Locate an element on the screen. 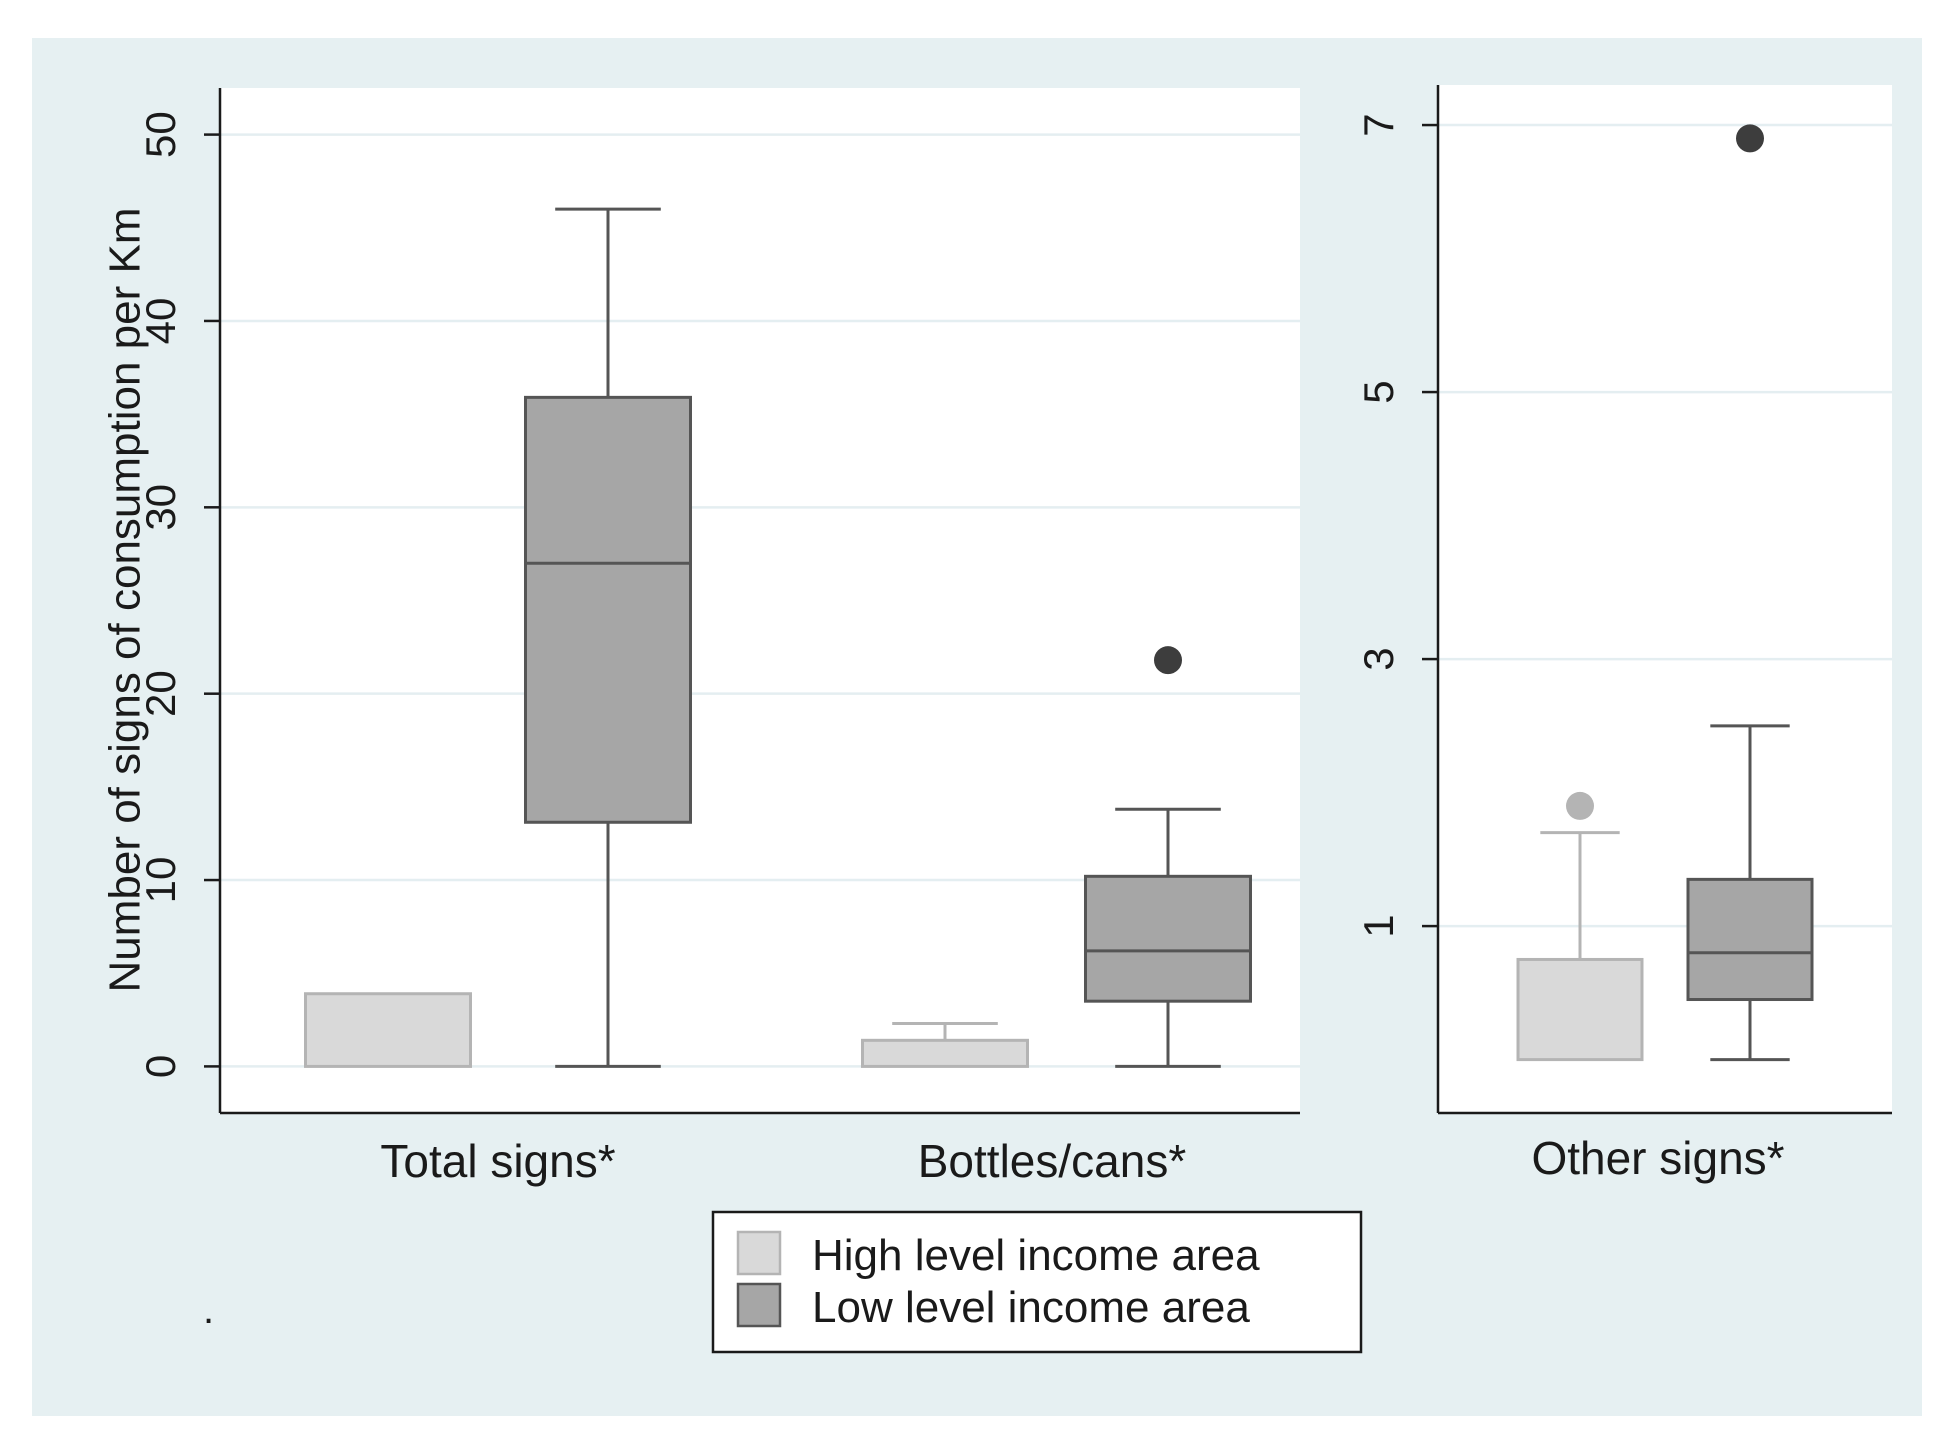  y-tick-label-5: 5 is located at coordinates (1378, 391).